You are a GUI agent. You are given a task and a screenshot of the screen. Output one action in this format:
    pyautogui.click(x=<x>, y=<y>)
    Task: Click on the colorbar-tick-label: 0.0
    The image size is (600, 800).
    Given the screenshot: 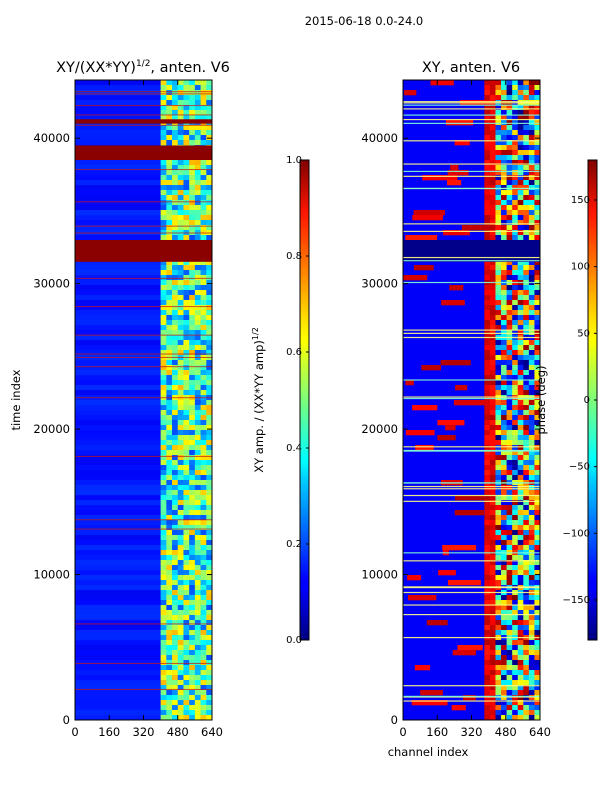 What is the action you would take?
    pyautogui.click(x=294, y=640)
    